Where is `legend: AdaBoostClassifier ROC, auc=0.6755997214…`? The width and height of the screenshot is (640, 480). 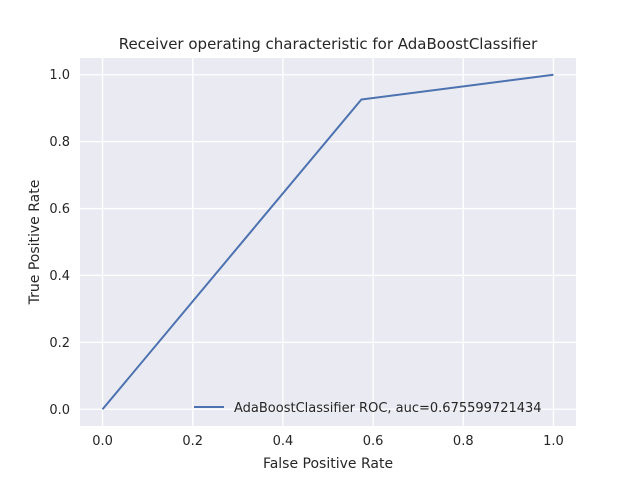 legend: AdaBoostClassifier ROC, auc=0.6755997214… is located at coordinates (368, 408).